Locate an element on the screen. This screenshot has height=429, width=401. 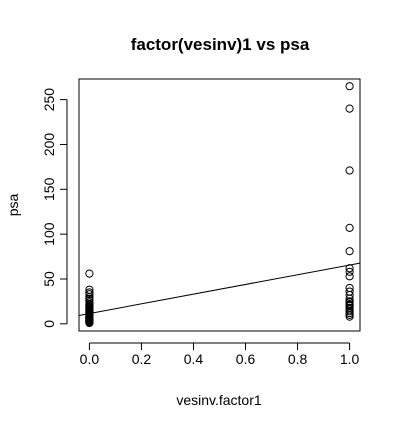
x-tick-label: 0.0 is located at coordinates (90, 359).